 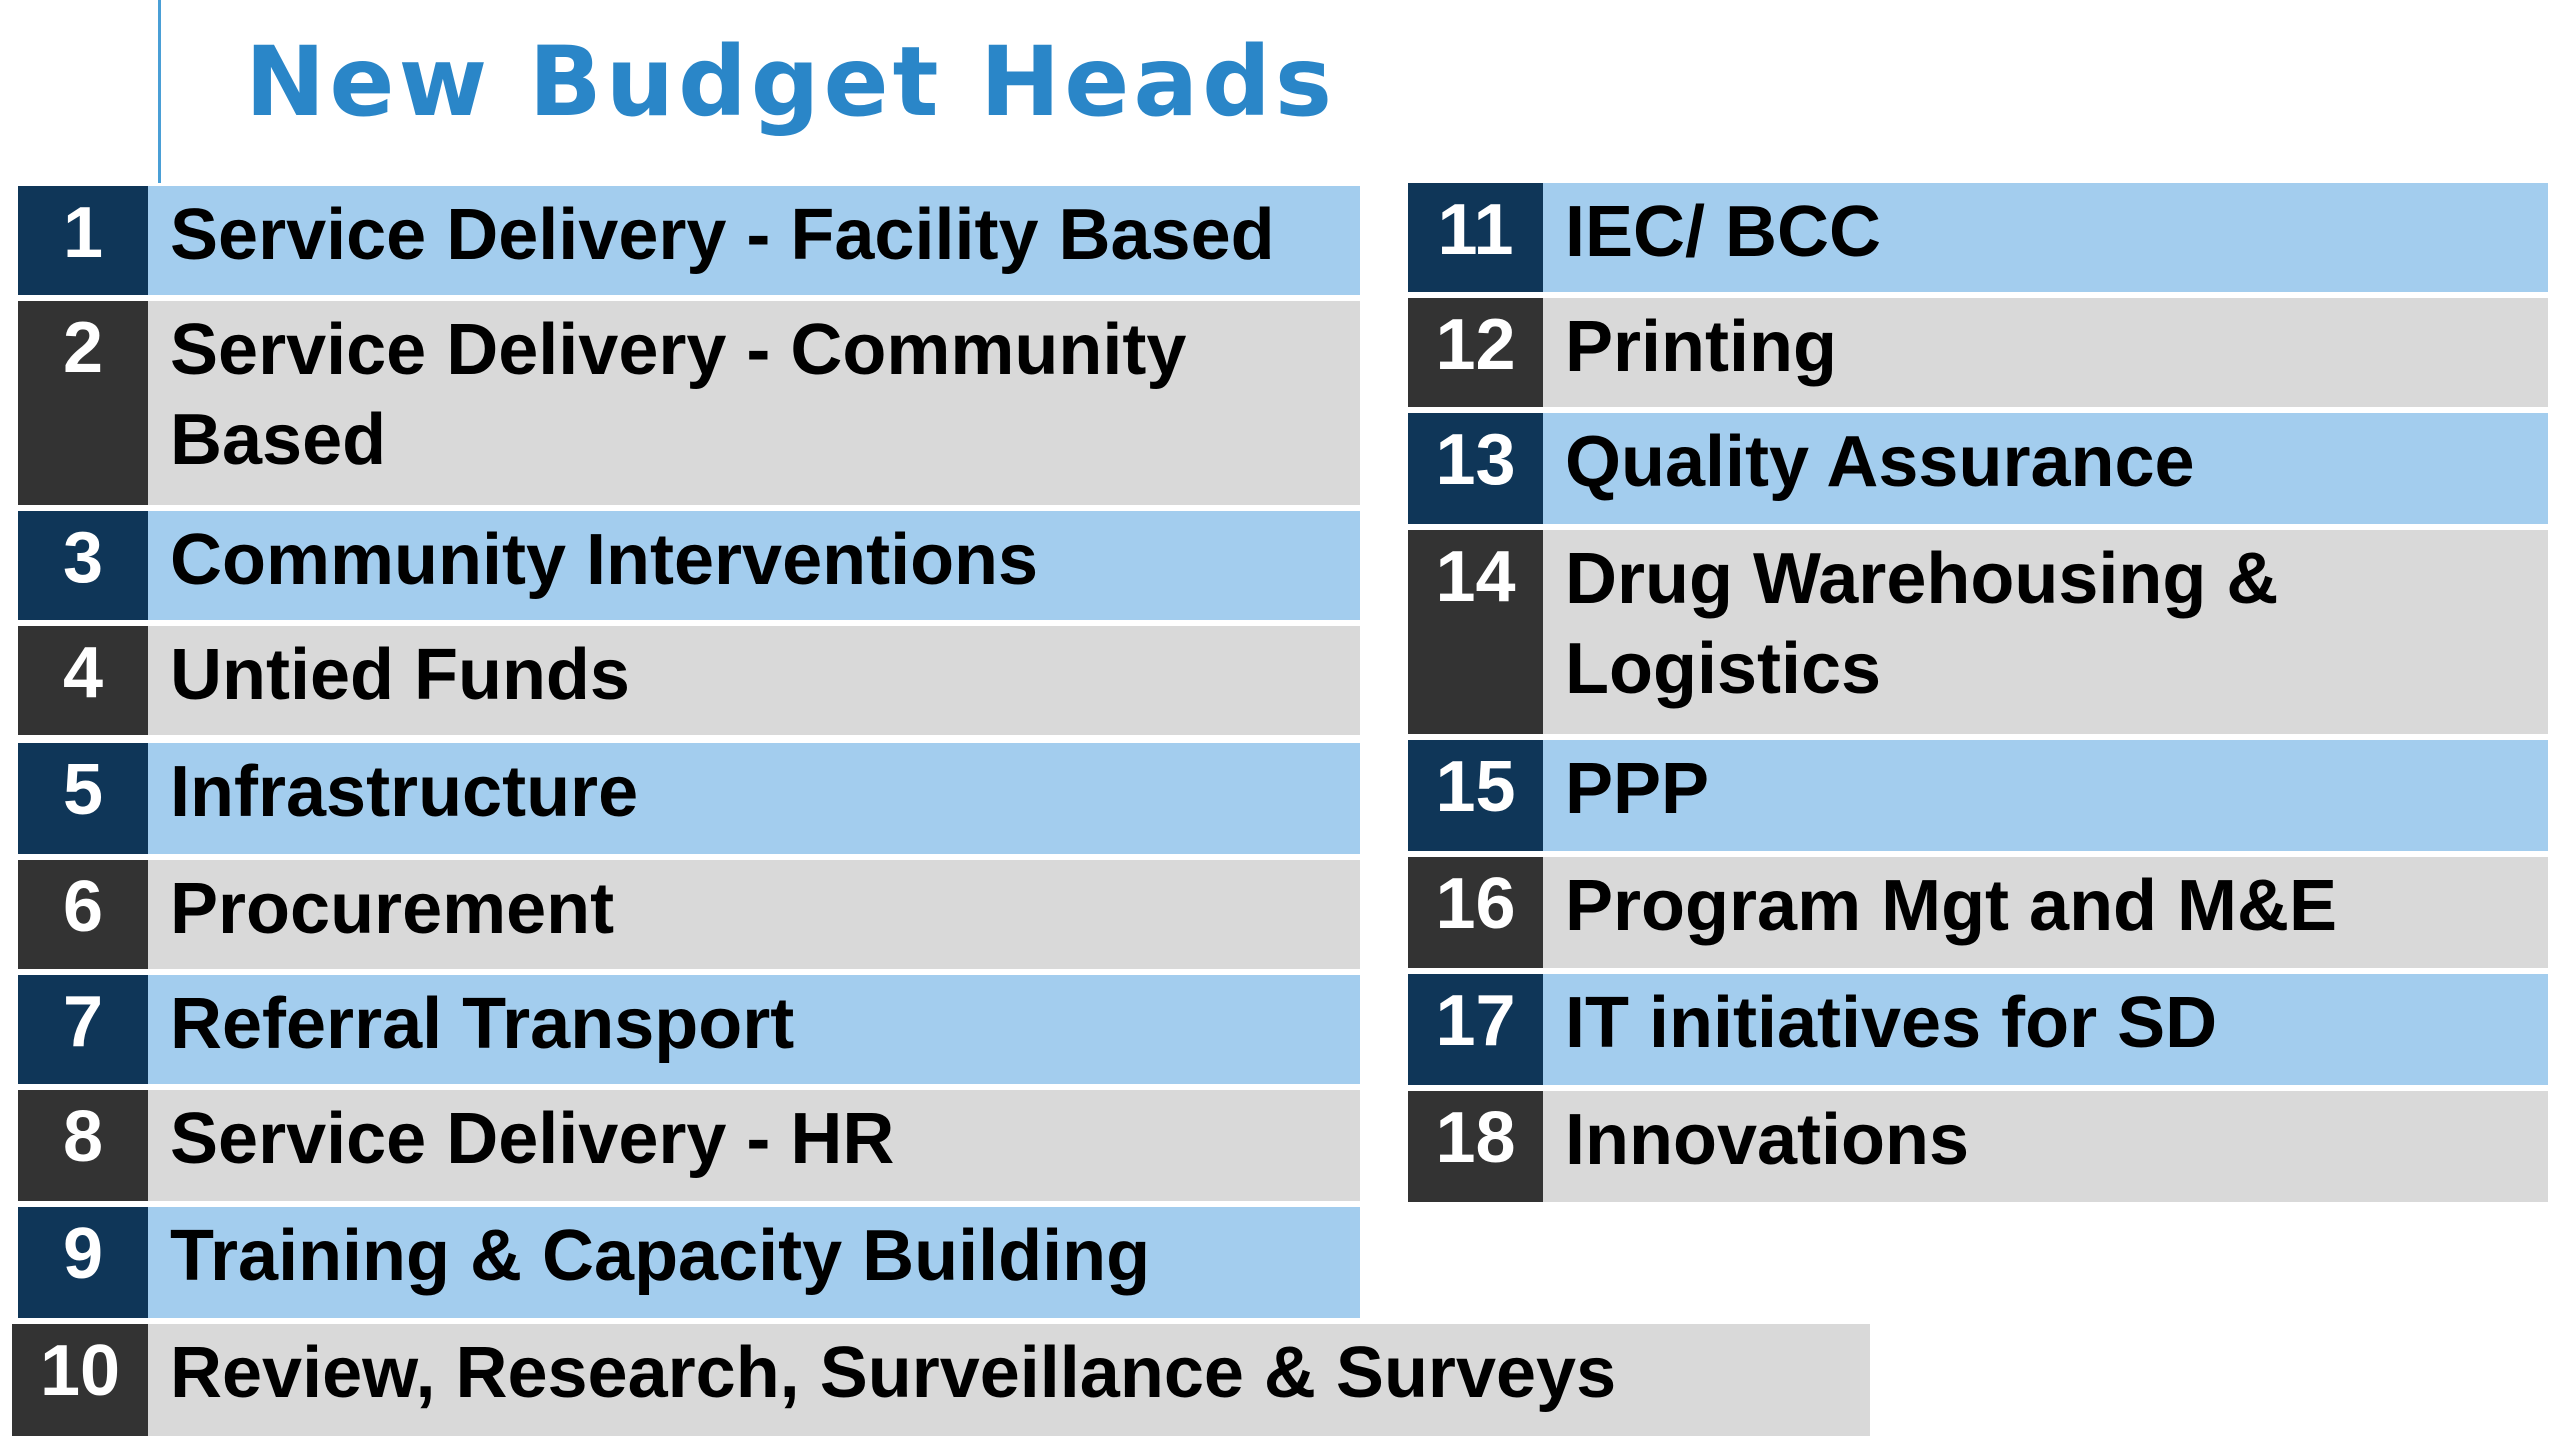 What do you see at coordinates (159, 92) in the screenshot?
I see `title-divider-line` at bounding box center [159, 92].